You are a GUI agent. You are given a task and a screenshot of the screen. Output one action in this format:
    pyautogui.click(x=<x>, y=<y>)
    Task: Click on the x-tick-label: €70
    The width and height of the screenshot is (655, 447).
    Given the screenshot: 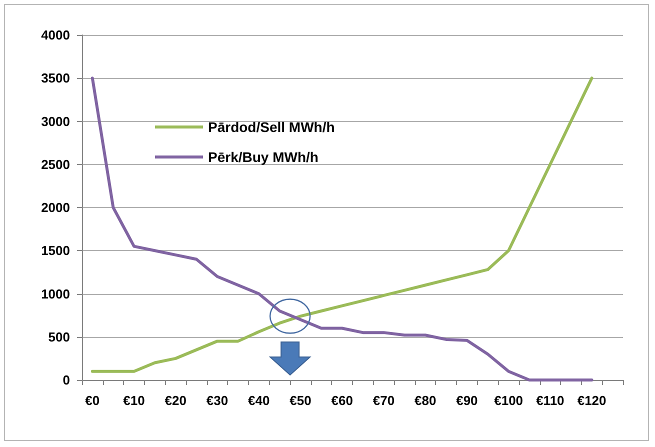 What is the action you would take?
    pyautogui.click(x=383, y=400)
    